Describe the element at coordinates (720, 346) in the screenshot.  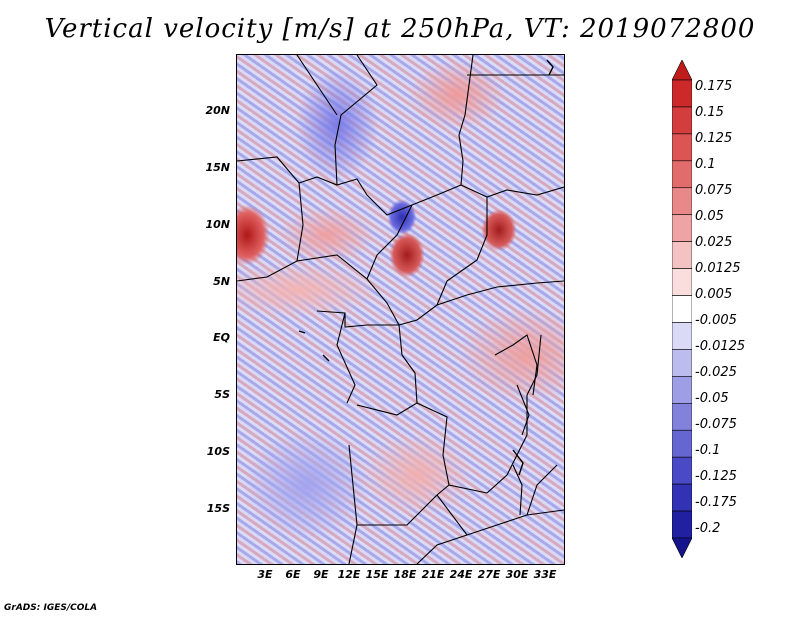
I see `colorbar-label: -0.0125` at that location.